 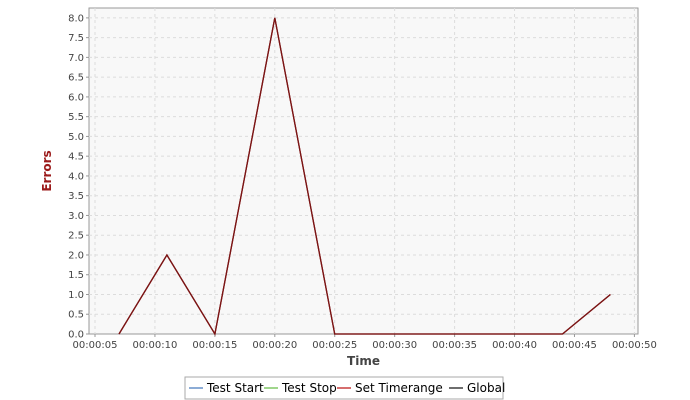 I want to click on y-axis-title: Errors, so click(x=47, y=170).